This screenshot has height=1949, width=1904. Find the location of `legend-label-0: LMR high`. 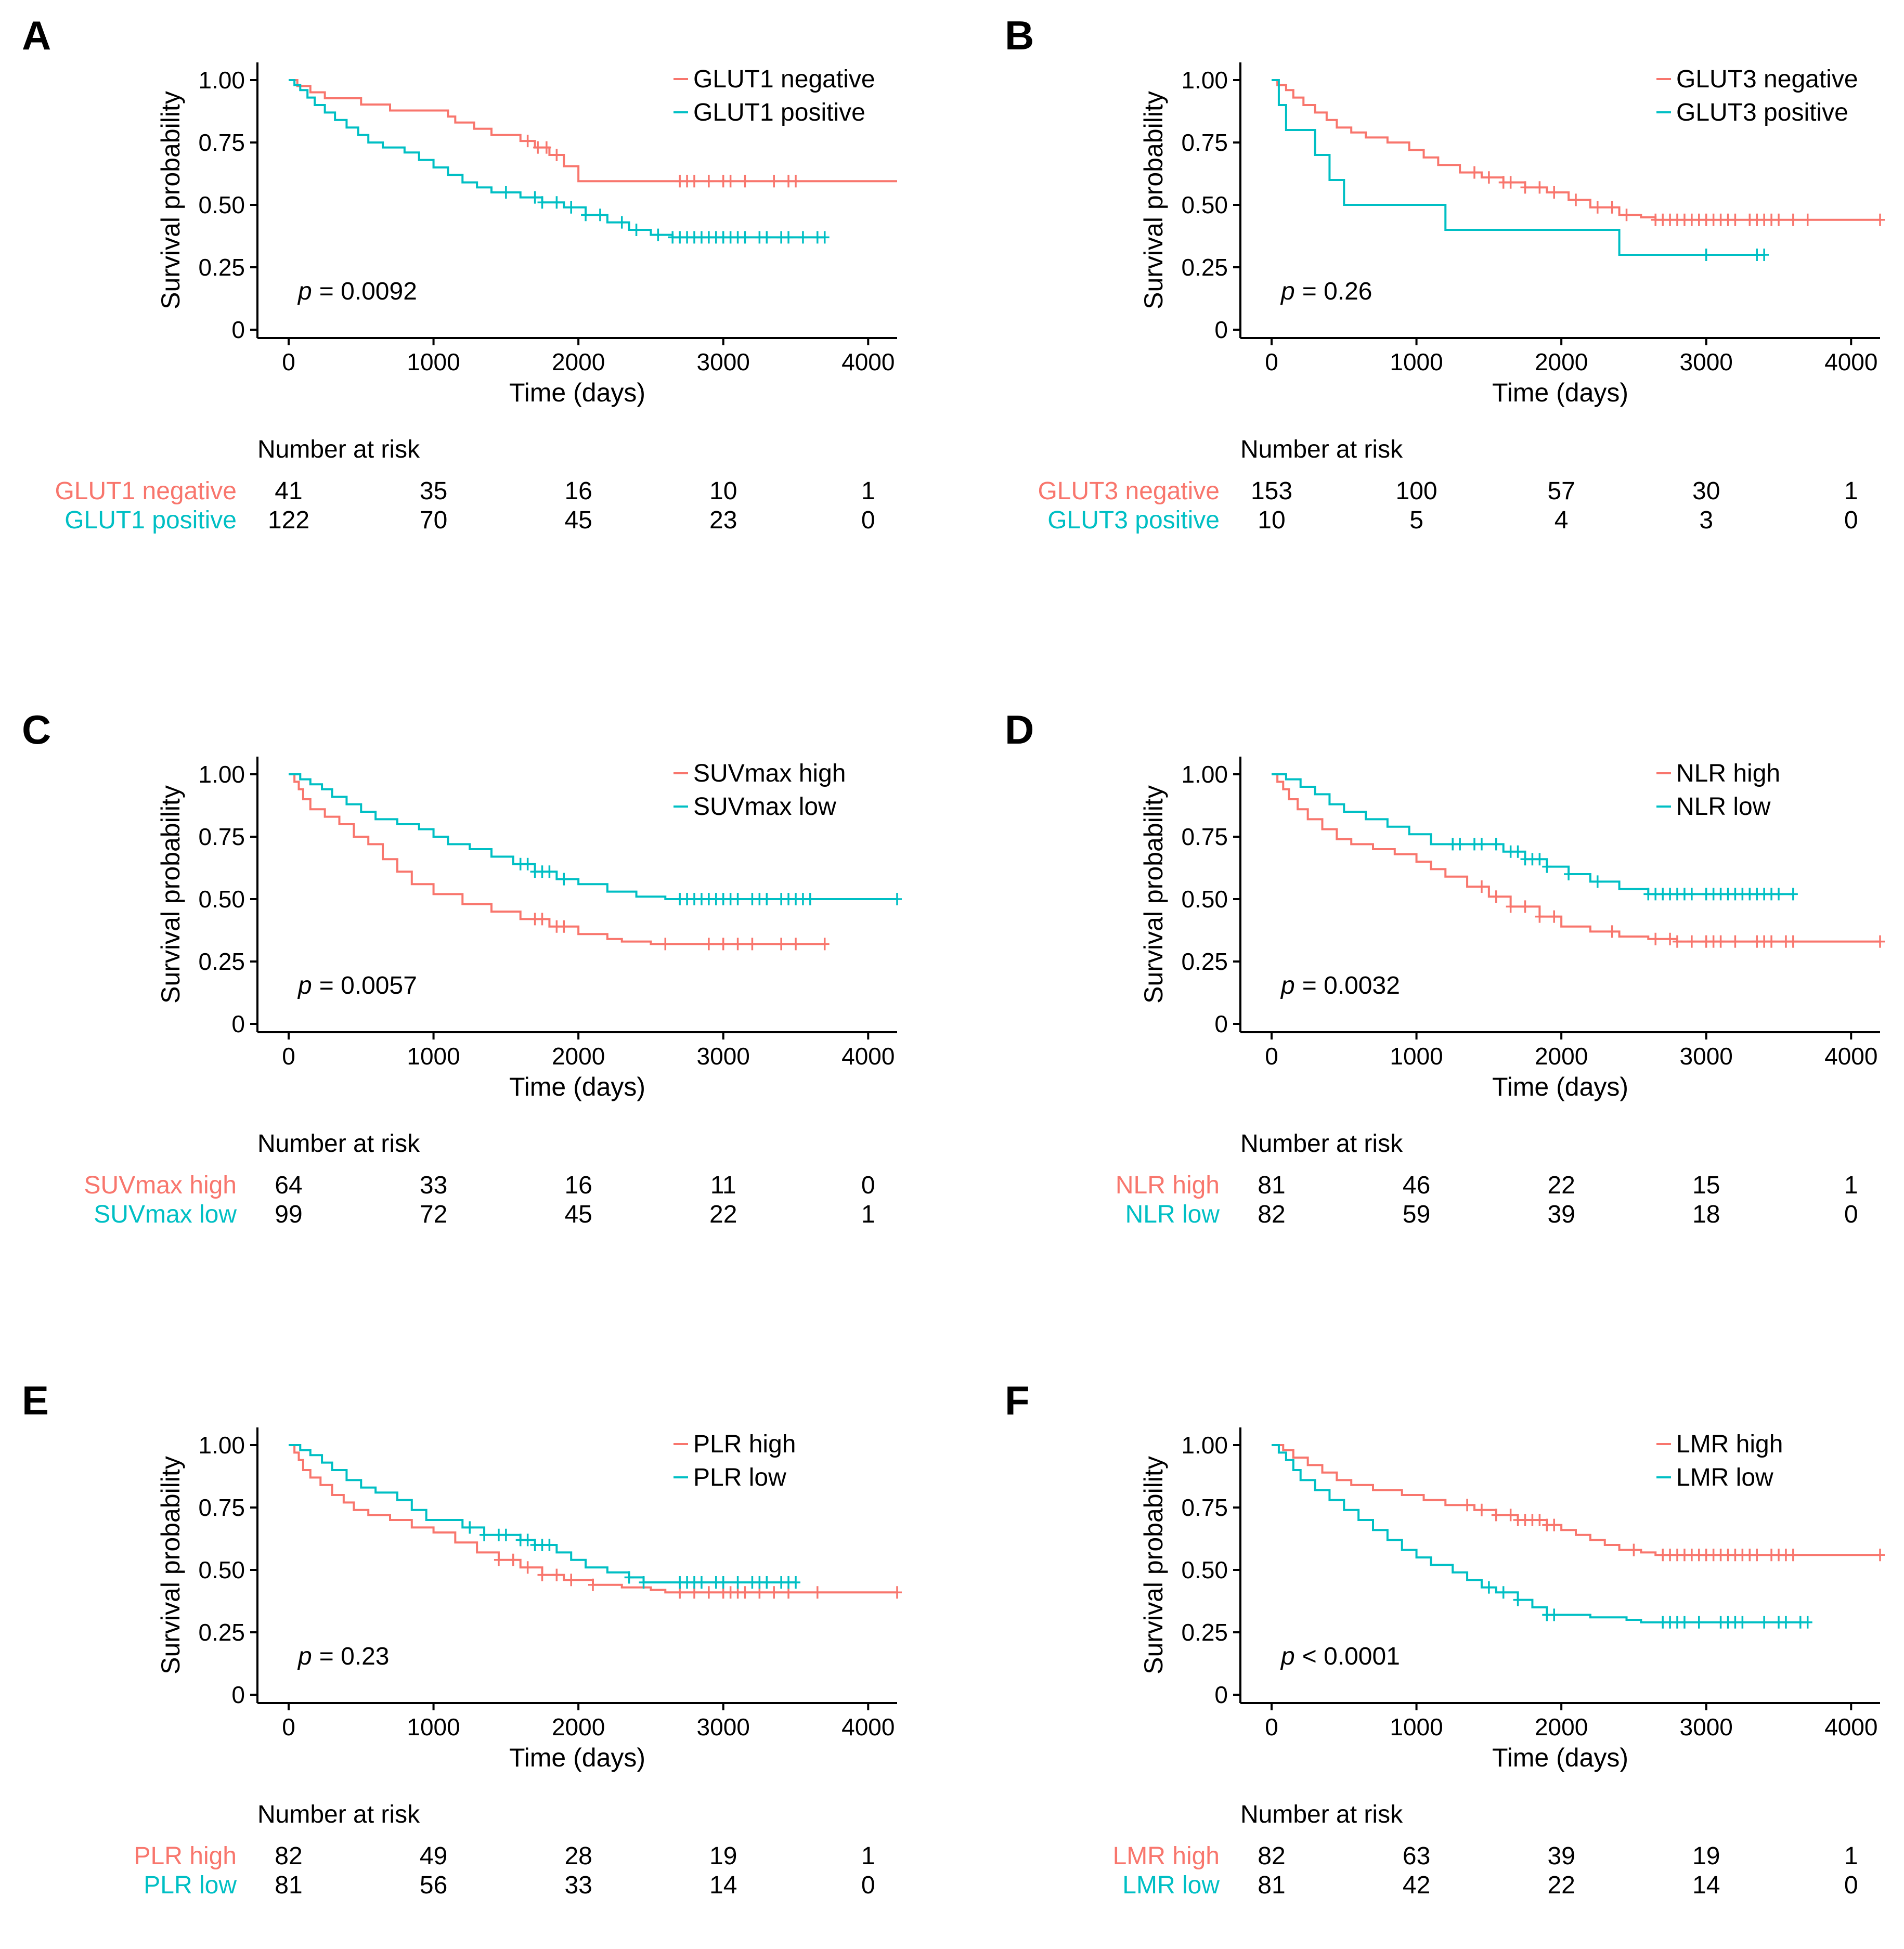

legend-label-0: LMR high is located at coordinates (1730, 1444).